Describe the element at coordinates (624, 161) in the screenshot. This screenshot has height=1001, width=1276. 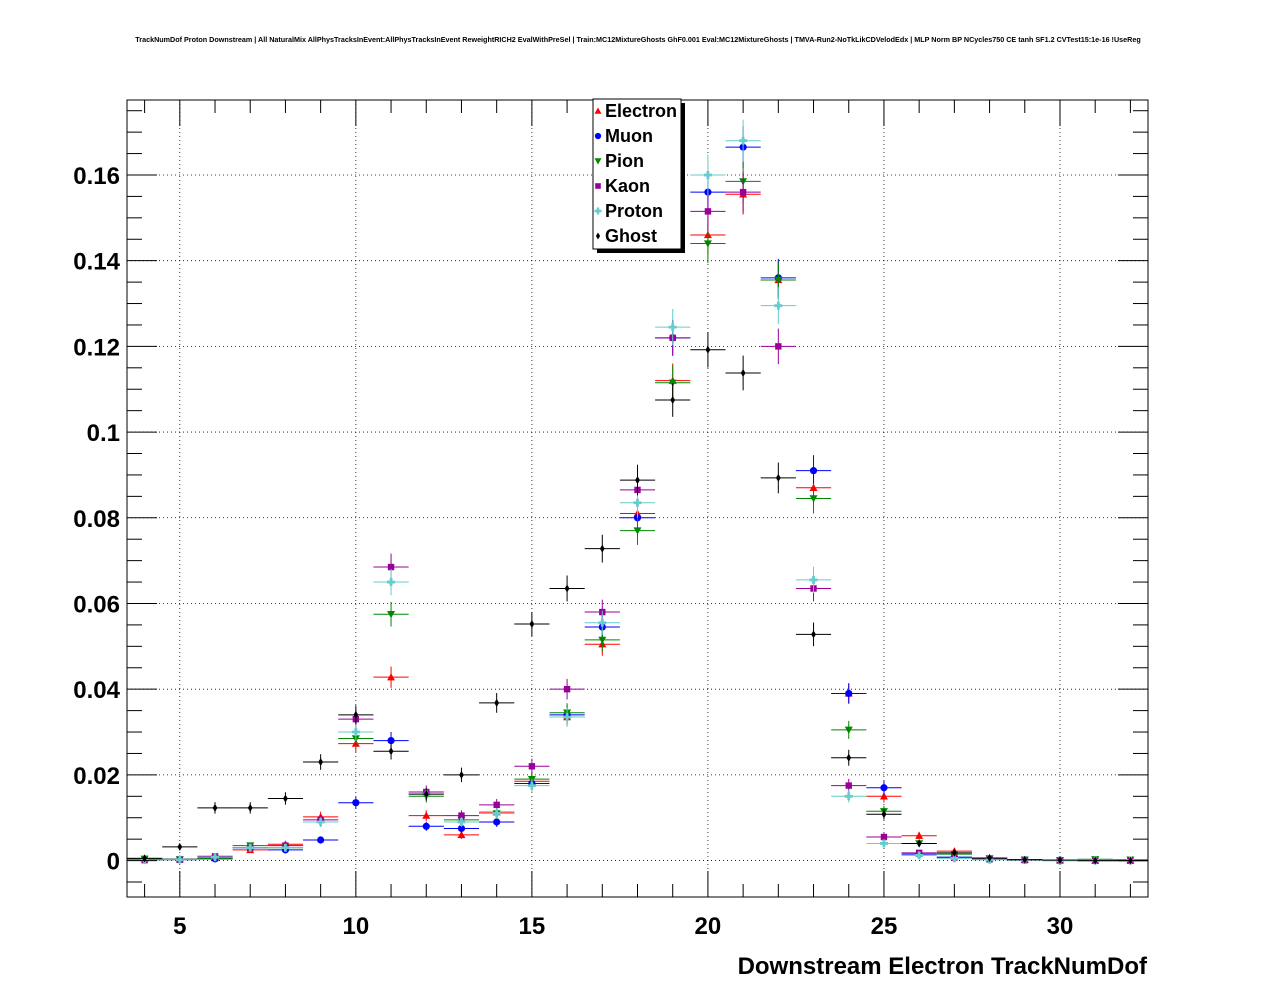
I see `legend-label-pion: Pion` at that location.